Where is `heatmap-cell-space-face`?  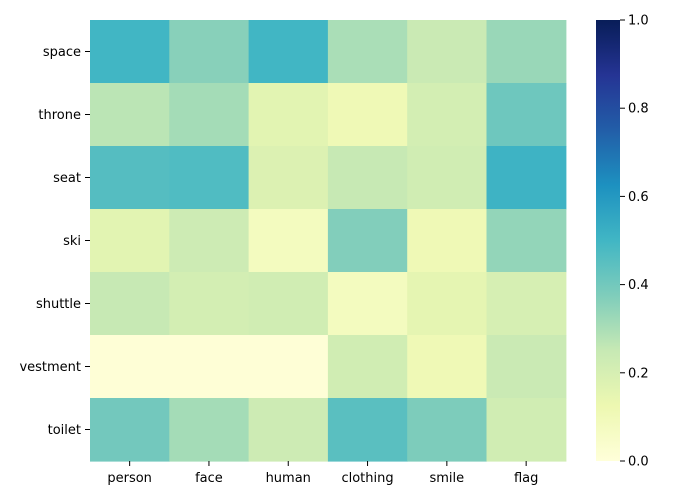 heatmap-cell-space-face is located at coordinates (209, 52).